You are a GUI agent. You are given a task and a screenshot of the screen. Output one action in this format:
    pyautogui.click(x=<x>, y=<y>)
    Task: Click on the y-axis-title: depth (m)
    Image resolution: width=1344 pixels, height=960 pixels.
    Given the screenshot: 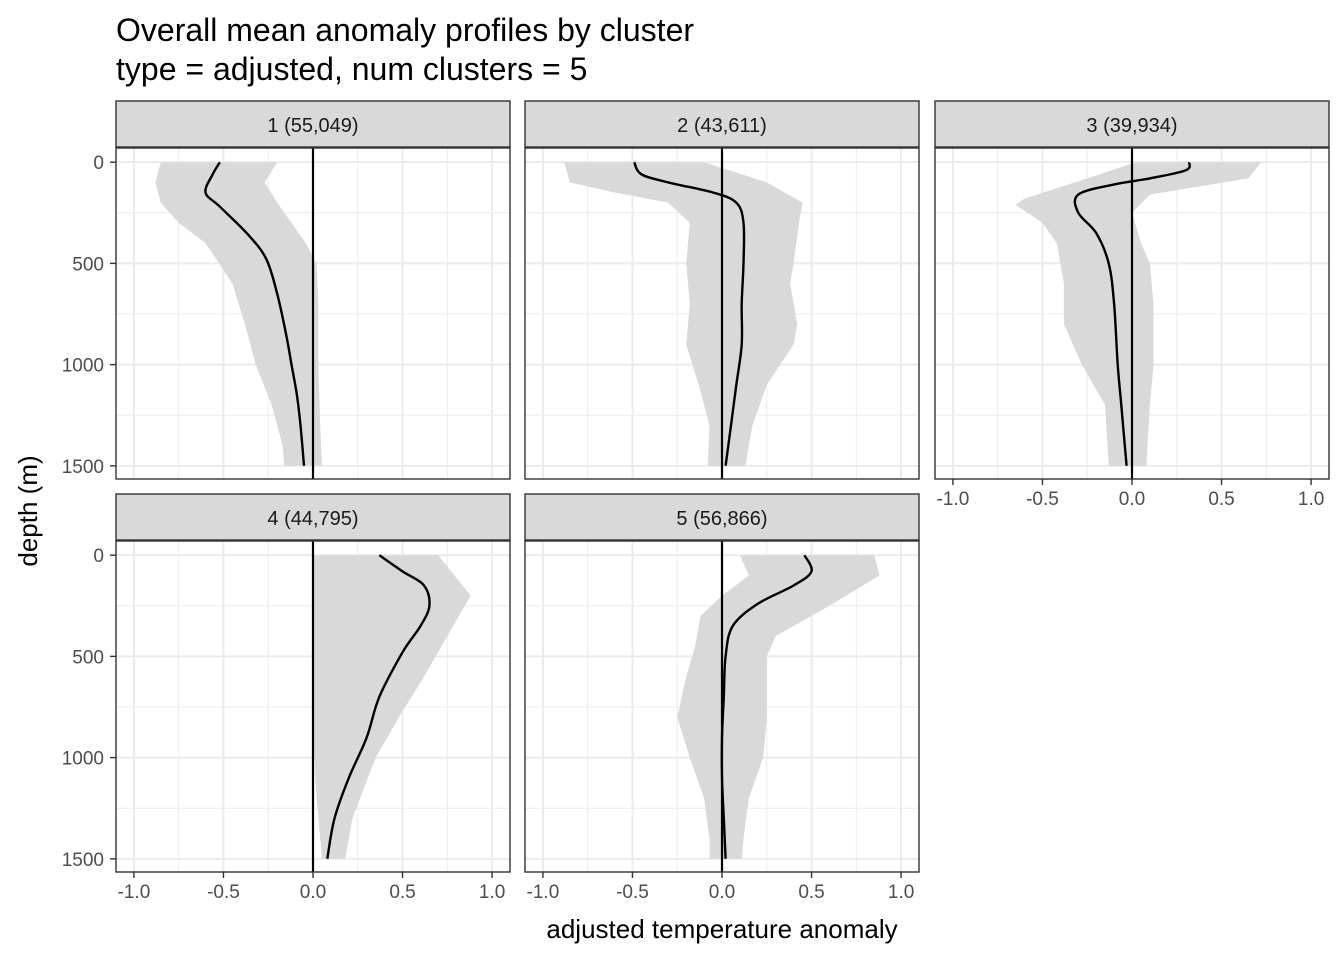 What is the action you would take?
    pyautogui.click(x=28, y=510)
    